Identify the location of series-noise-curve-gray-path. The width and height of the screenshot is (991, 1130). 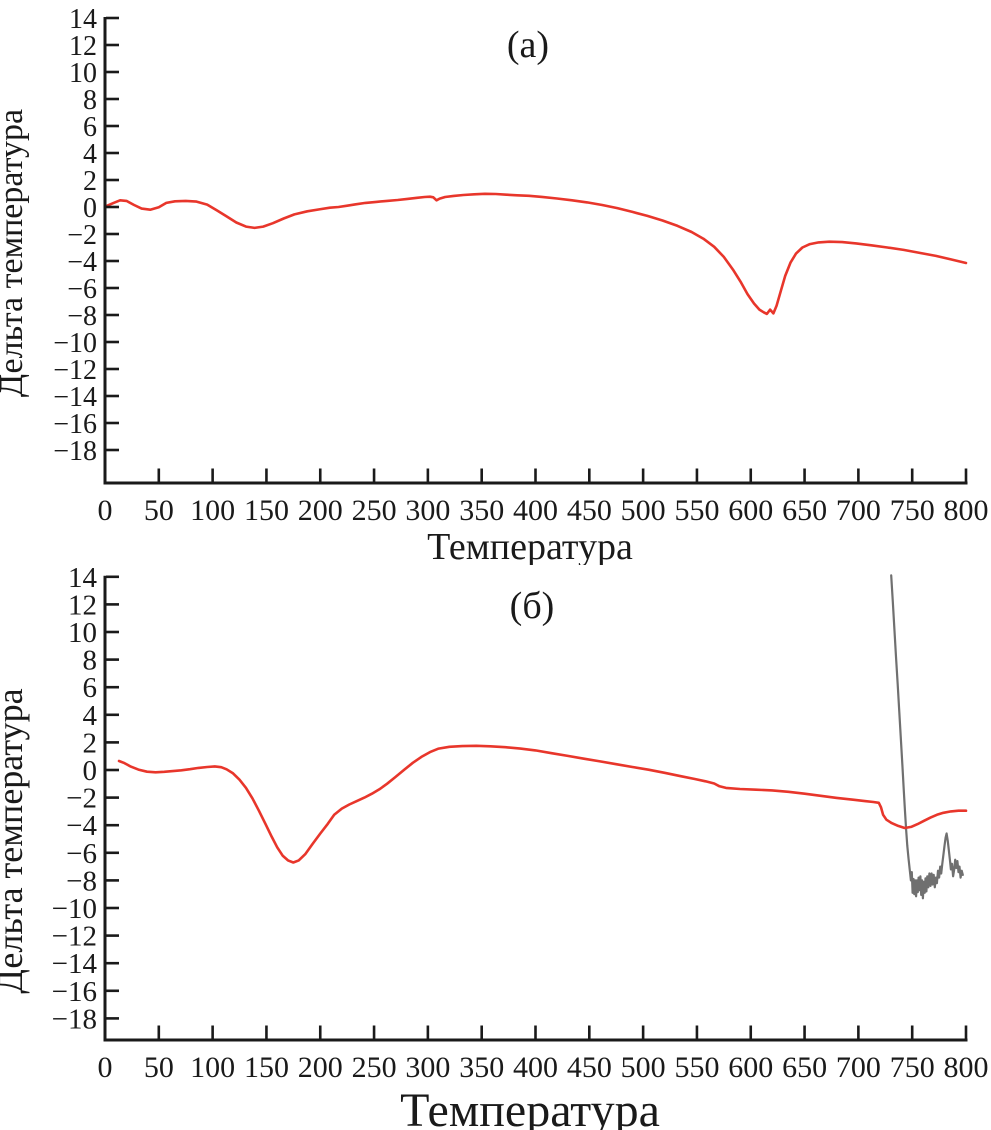
(927, 737).